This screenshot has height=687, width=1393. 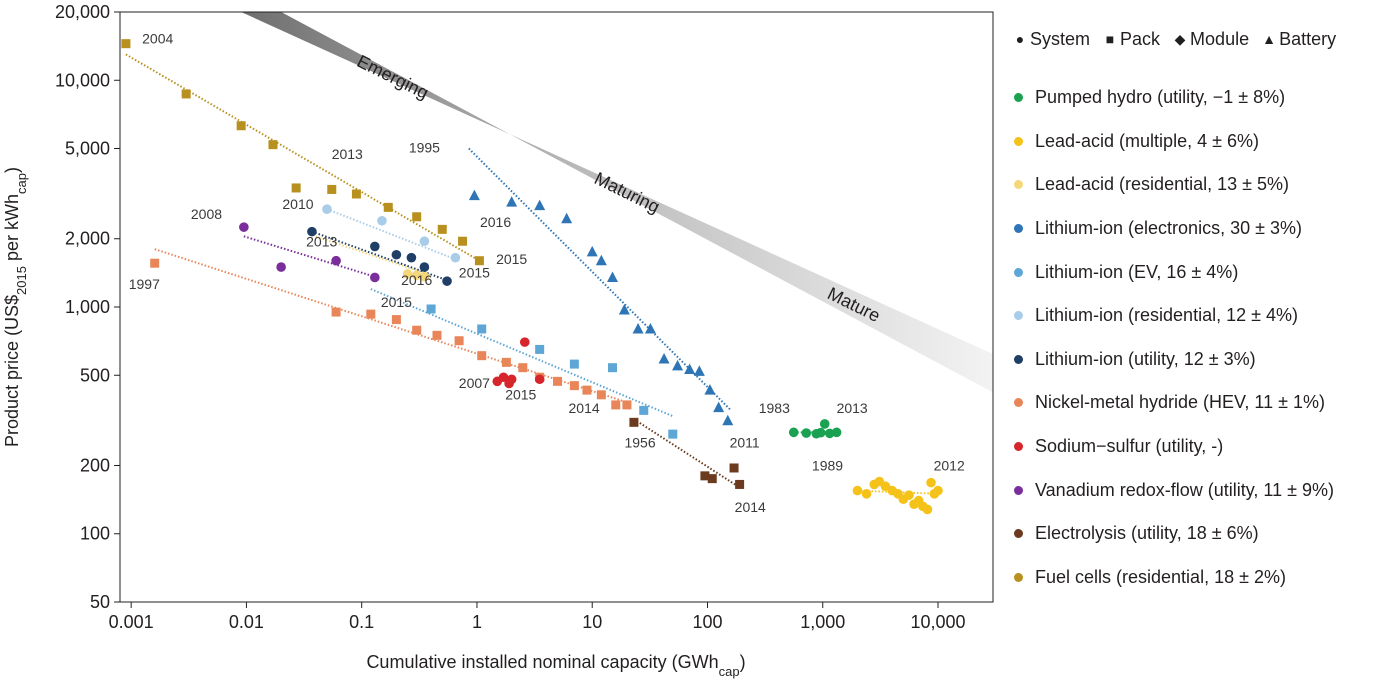 What do you see at coordinates (1020, 39) in the screenshot?
I see `circle-icon: ●` at bounding box center [1020, 39].